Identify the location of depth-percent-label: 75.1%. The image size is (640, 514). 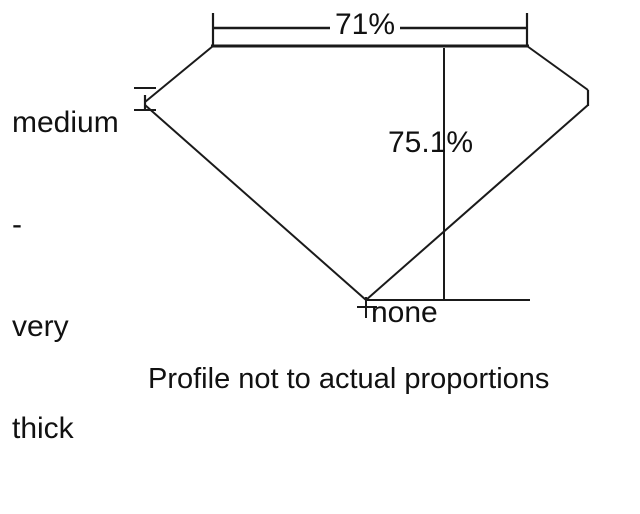
(431, 142).